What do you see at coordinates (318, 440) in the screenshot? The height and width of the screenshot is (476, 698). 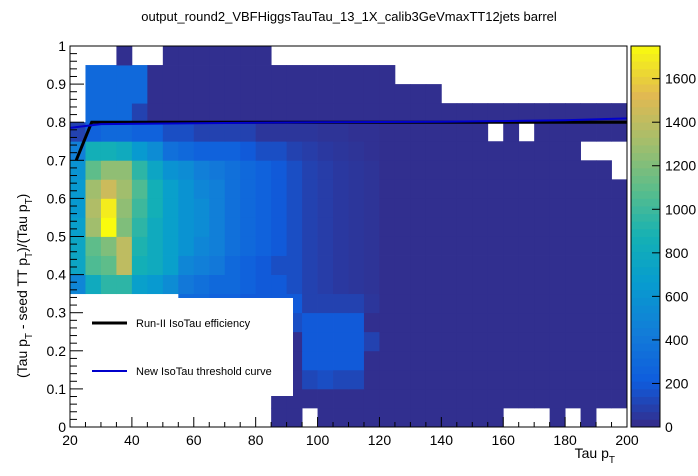 I see `x-tick-label: 100` at bounding box center [318, 440].